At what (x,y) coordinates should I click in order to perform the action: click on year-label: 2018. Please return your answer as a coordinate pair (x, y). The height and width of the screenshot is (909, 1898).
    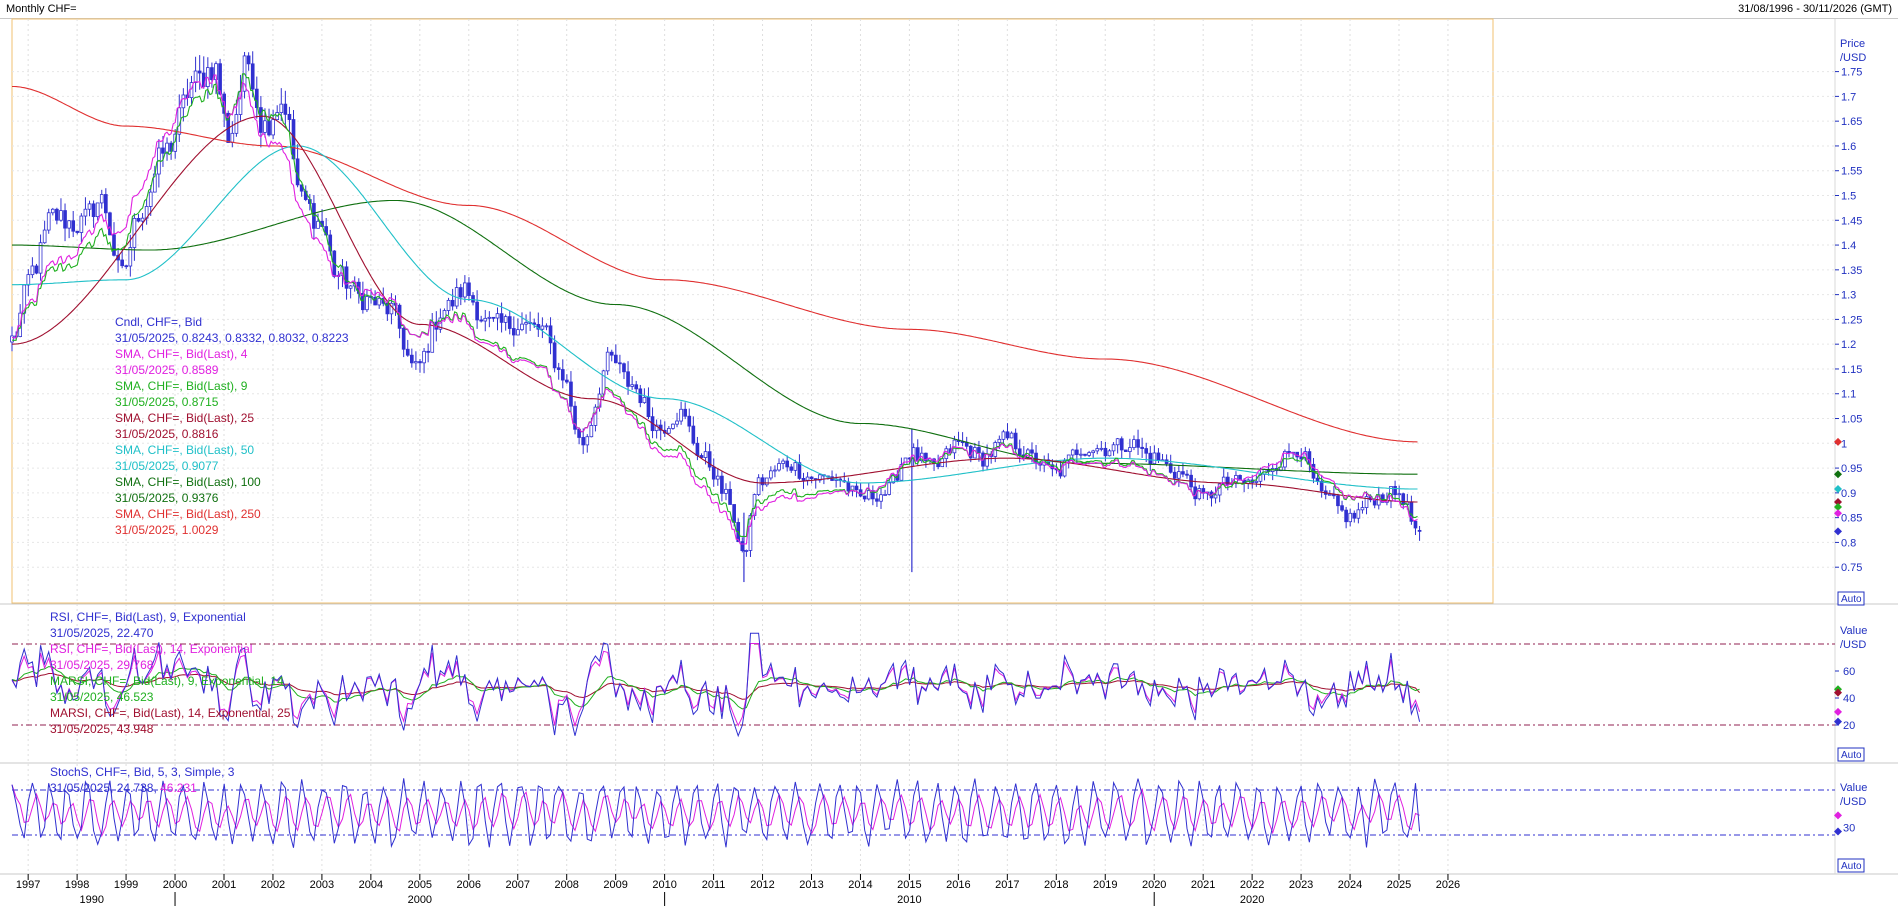
    Looking at the image, I should click on (1056, 885).